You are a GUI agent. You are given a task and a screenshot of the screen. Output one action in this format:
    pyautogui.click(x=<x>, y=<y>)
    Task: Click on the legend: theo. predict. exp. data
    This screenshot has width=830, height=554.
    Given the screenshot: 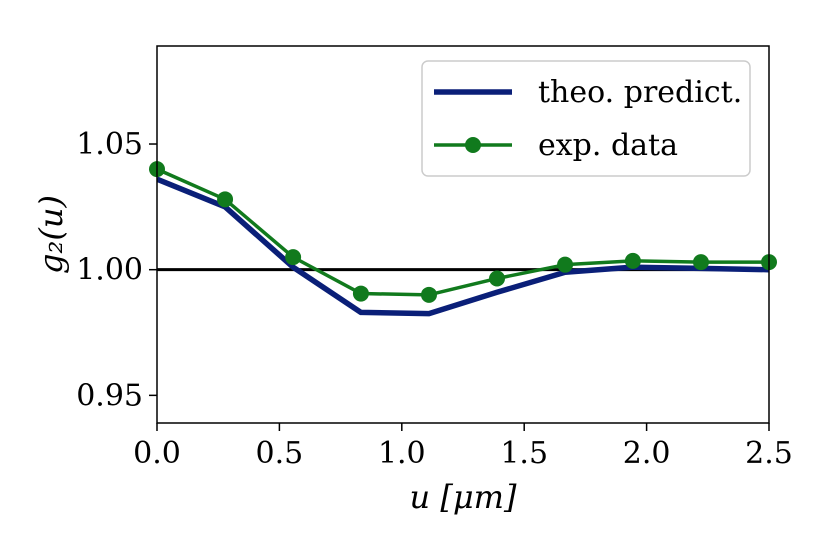 What is the action you would take?
    pyautogui.click(x=586, y=118)
    